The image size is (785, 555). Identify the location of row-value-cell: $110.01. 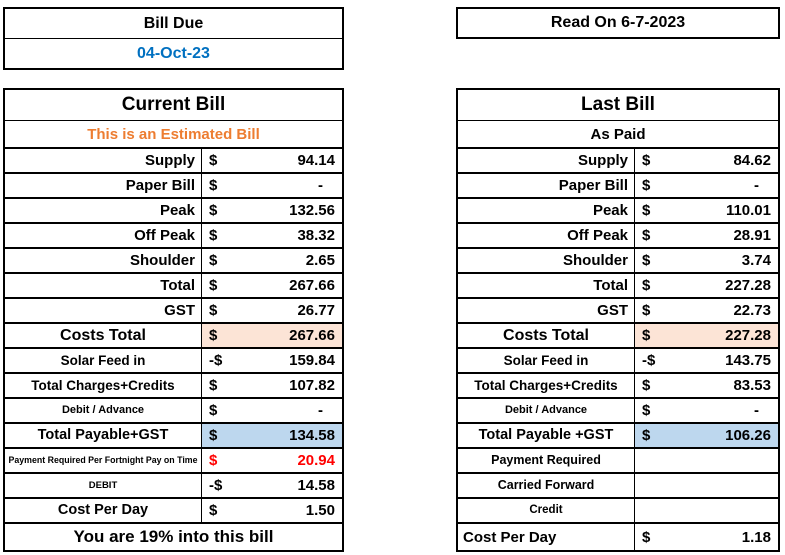
(706, 210).